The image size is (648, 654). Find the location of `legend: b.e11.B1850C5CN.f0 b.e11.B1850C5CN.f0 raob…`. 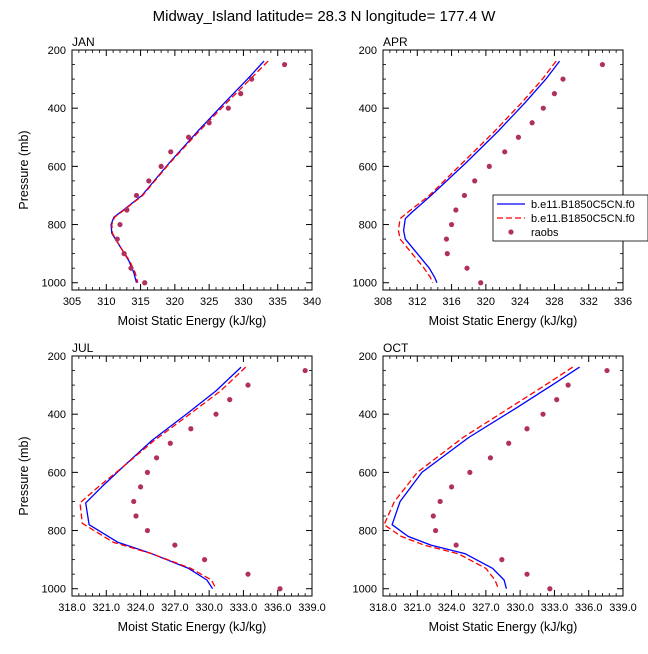

legend: b.e11.B1850C5CN.f0 b.e11.B1850C5CN.f0 raob… is located at coordinates (570, 218).